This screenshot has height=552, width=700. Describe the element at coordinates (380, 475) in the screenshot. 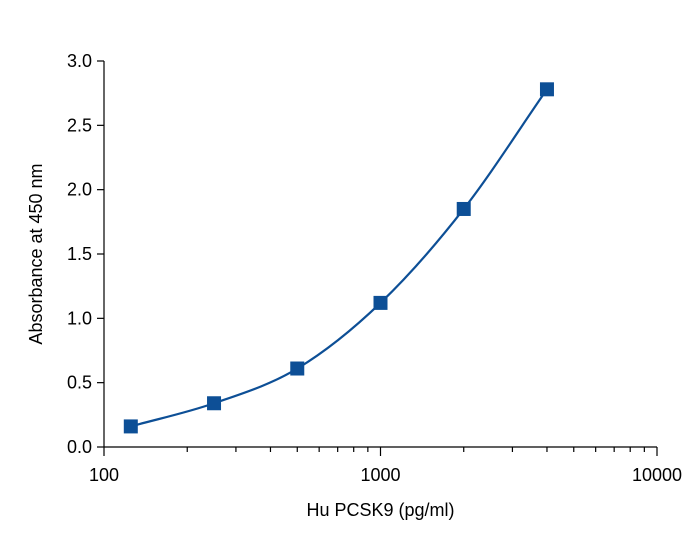

I see `x-tick-label: 1000` at that location.